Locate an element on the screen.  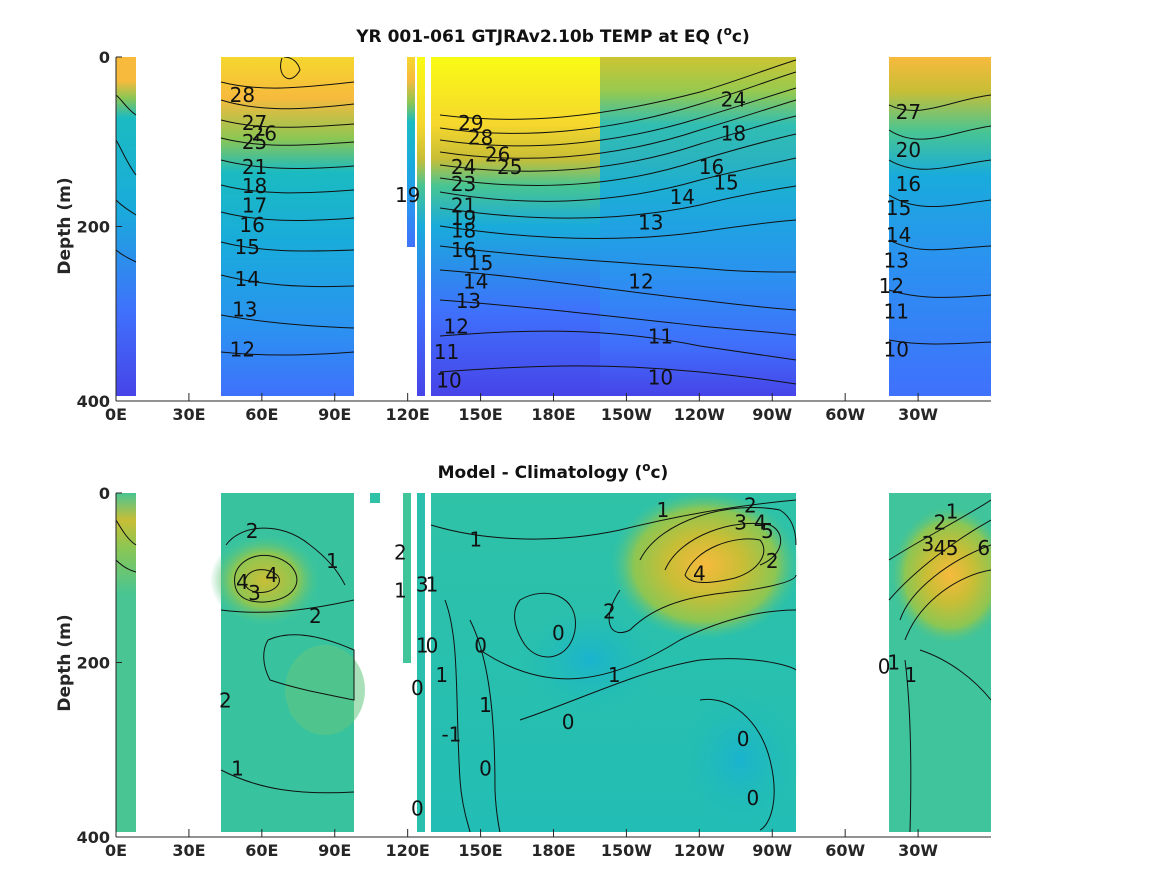
chart-title: Model - Climatology (oc) is located at coordinates (553, 471).